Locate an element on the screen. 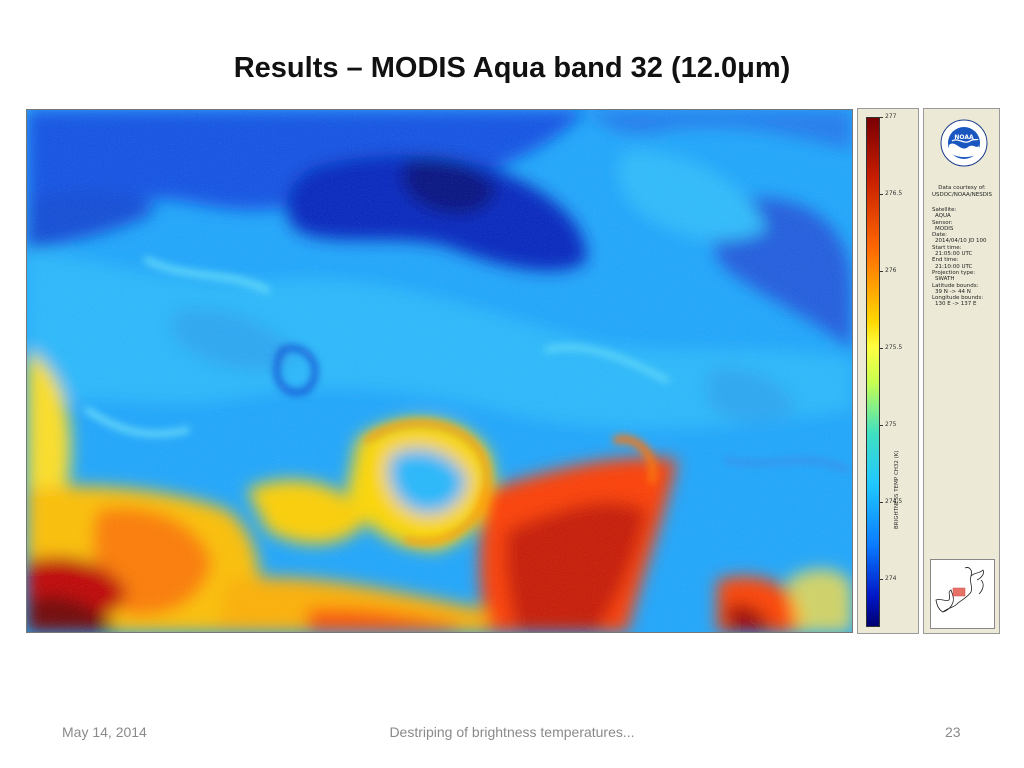 The width and height of the screenshot is (1024, 768). projection-label: Projection type: is located at coordinates (954, 272).